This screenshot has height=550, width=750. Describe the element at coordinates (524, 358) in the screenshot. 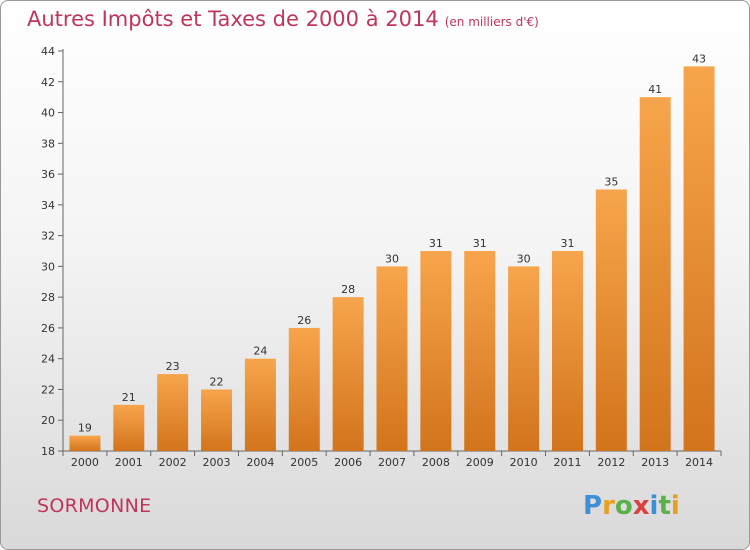

I see `bar-2010` at that location.